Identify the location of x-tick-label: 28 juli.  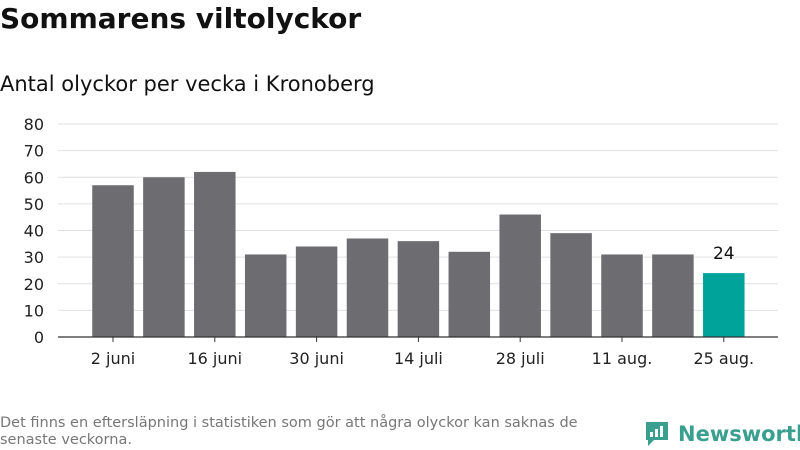
(520, 358).